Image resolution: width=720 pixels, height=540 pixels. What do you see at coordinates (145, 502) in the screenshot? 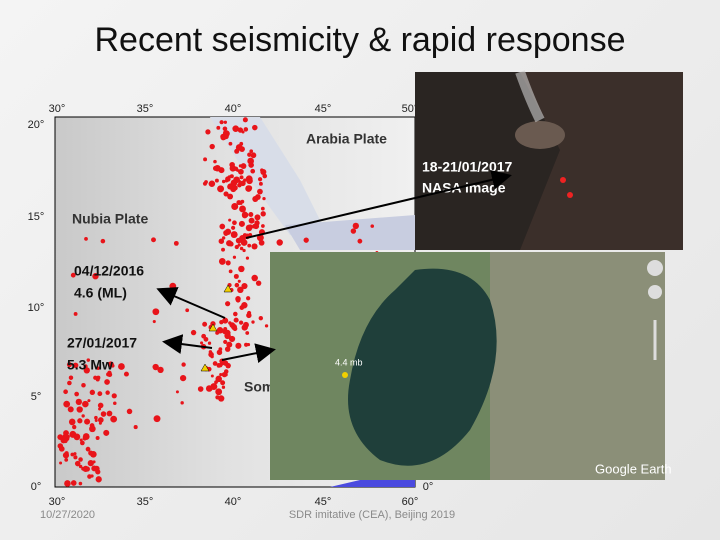
I see `lon-label: 35°` at bounding box center [145, 502].